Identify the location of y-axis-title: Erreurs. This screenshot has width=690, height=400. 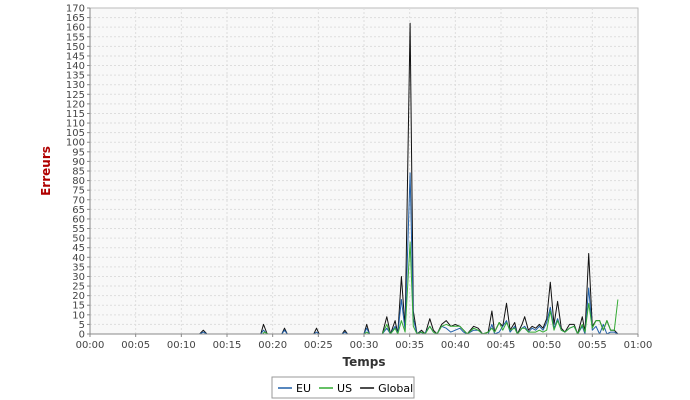
(46, 171).